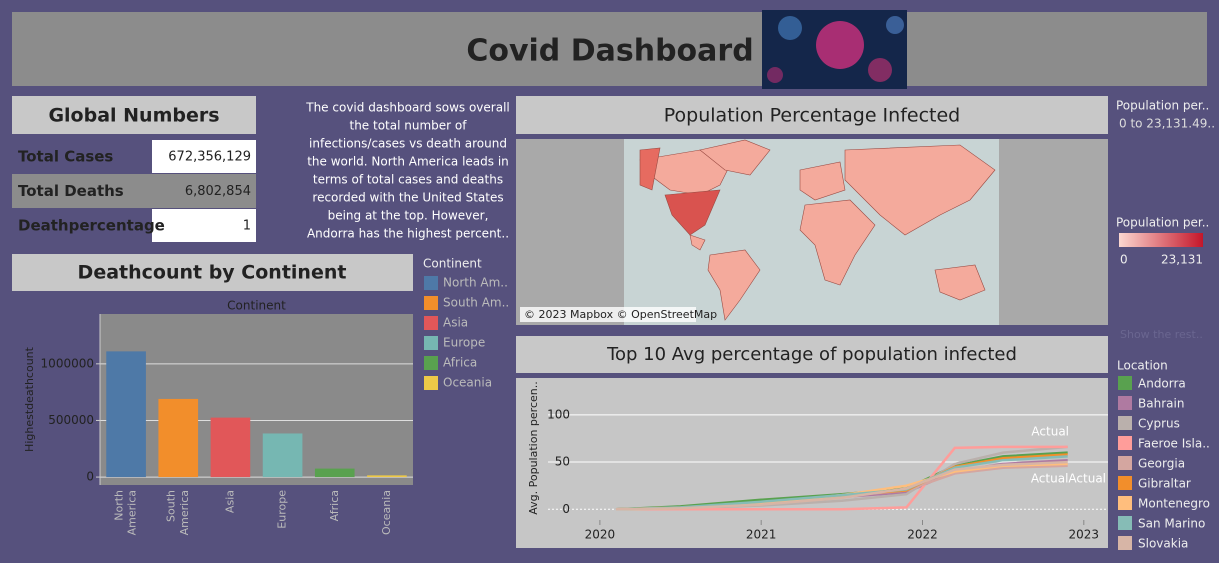  Describe the element at coordinates (562, 462) in the screenshot. I see `y-tick-label: 50` at that location.